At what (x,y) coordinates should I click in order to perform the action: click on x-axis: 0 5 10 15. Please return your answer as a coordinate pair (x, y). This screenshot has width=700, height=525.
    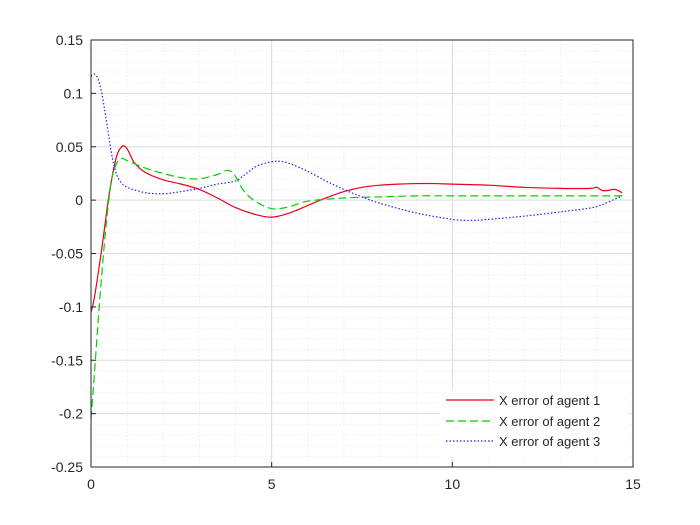
    Looking at the image, I should click on (364, 477).